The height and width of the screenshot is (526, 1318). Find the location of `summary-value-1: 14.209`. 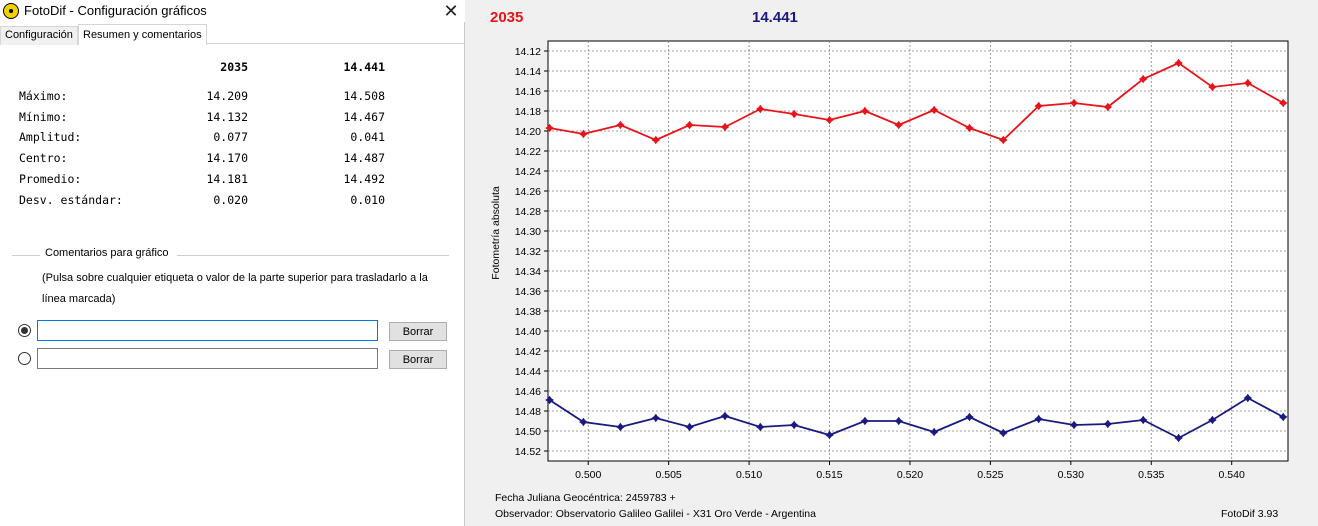

summary-value-1: 14.209 is located at coordinates (227, 96).